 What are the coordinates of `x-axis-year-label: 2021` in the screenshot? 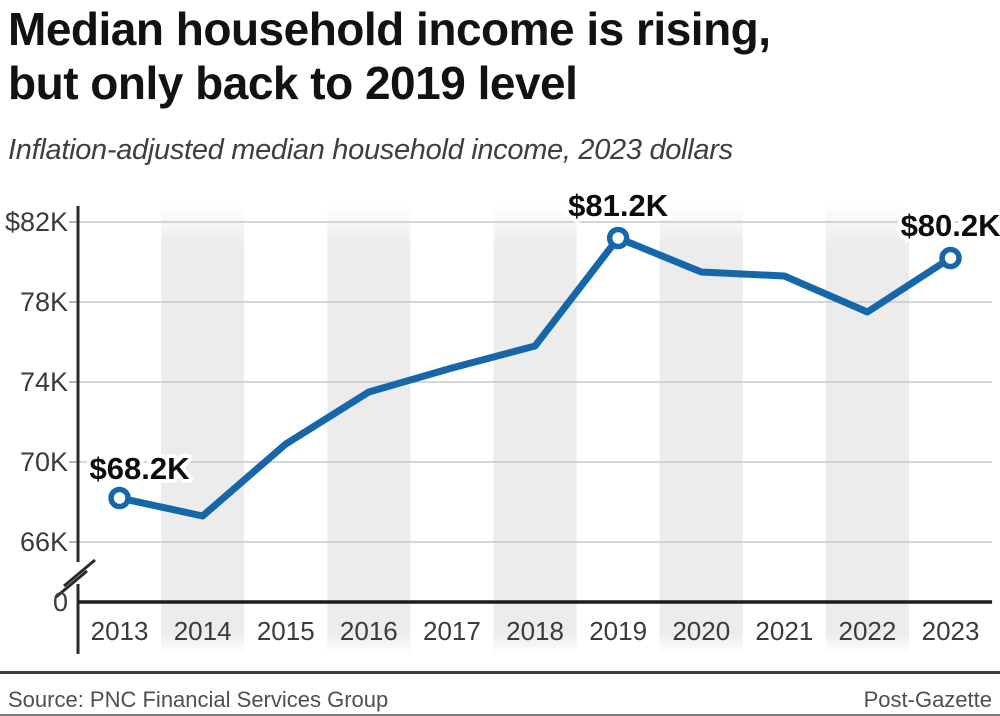 It's located at (784, 631).